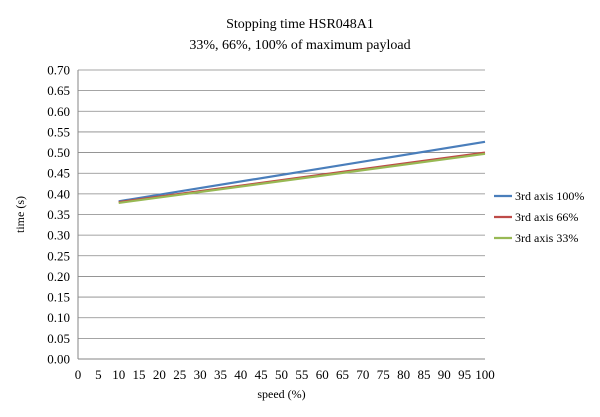  Describe the element at coordinates (220, 374) in the screenshot. I see `x-tick-label: 35` at that location.